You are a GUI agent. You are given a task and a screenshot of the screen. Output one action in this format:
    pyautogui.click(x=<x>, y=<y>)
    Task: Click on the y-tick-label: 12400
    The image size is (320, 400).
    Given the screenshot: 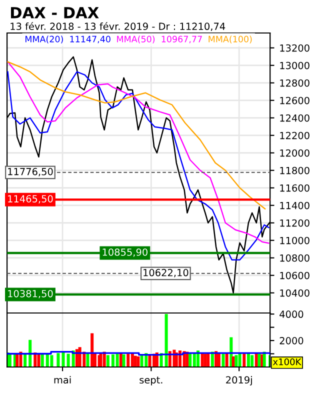 What is the action you would take?
    pyautogui.click(x=295, y=118)
    